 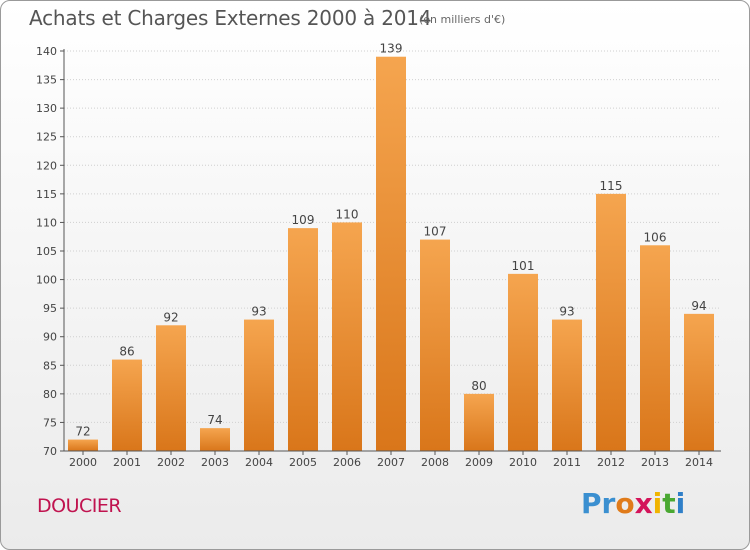 What do you see at coordinates (126, 352) in the screenshot?
I see `bar-value-label: 86` at bounding box center [126, 352].